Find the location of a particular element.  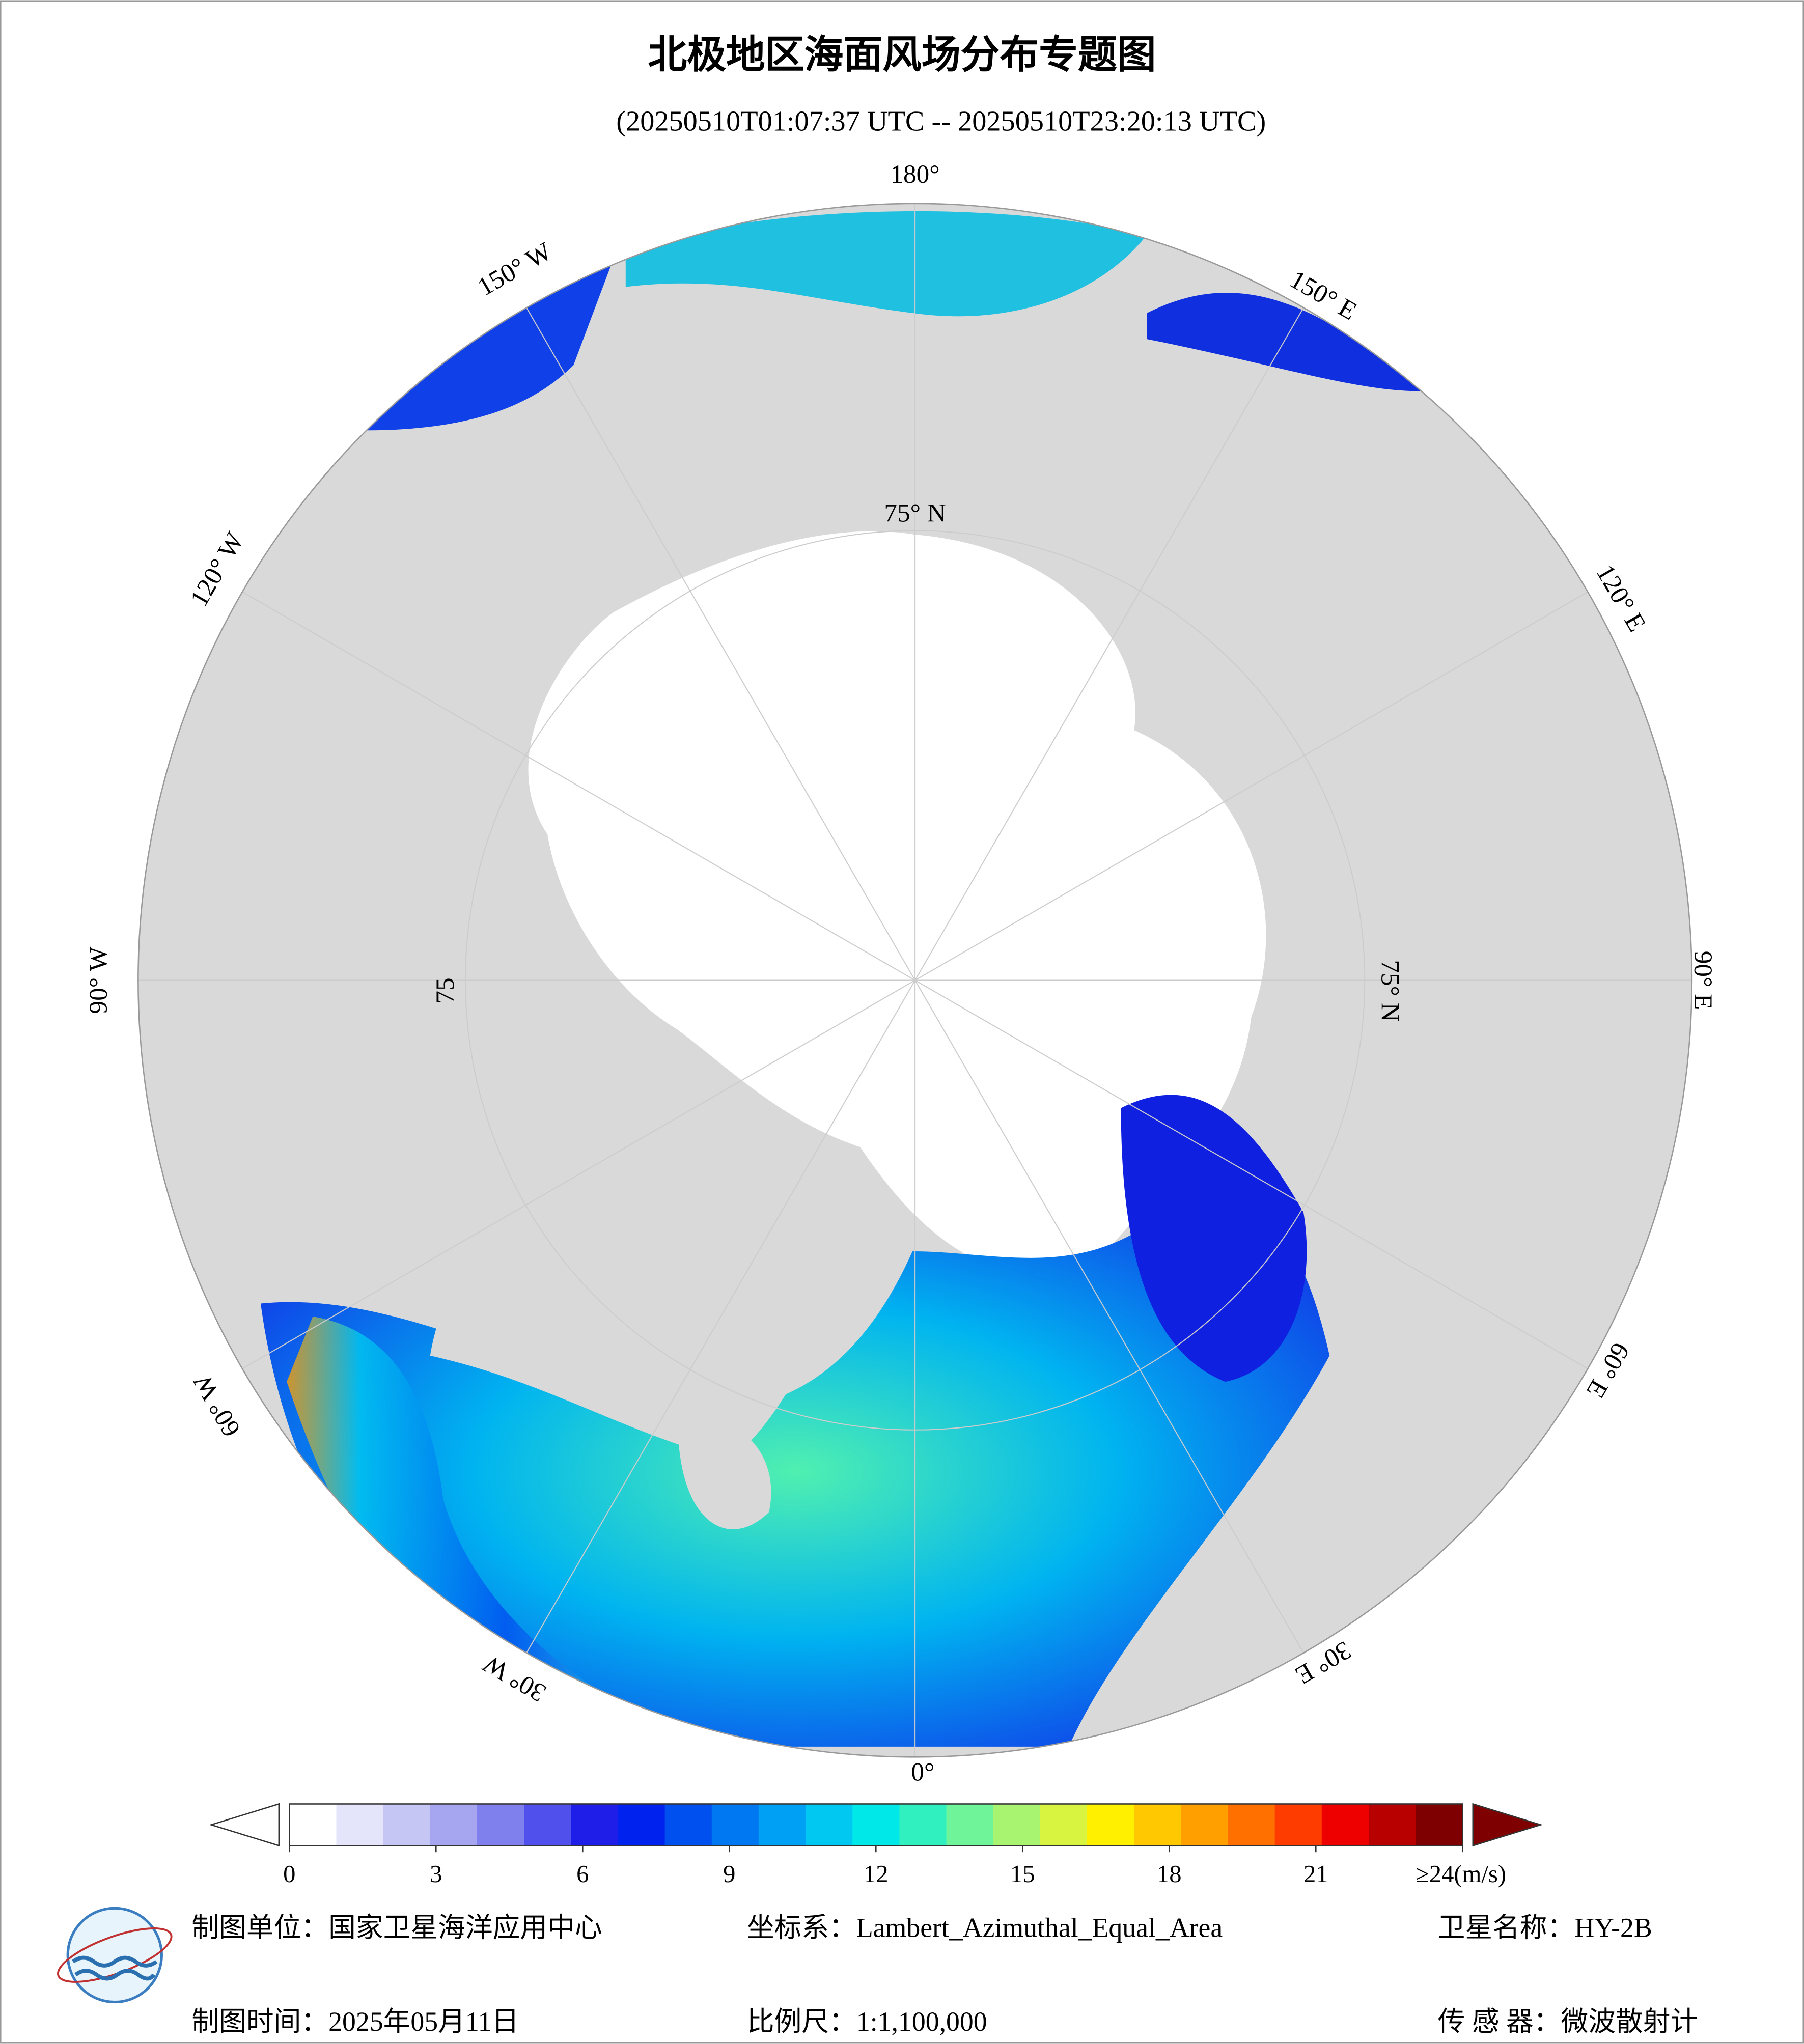

logo is located at coordinates (115, 1955).